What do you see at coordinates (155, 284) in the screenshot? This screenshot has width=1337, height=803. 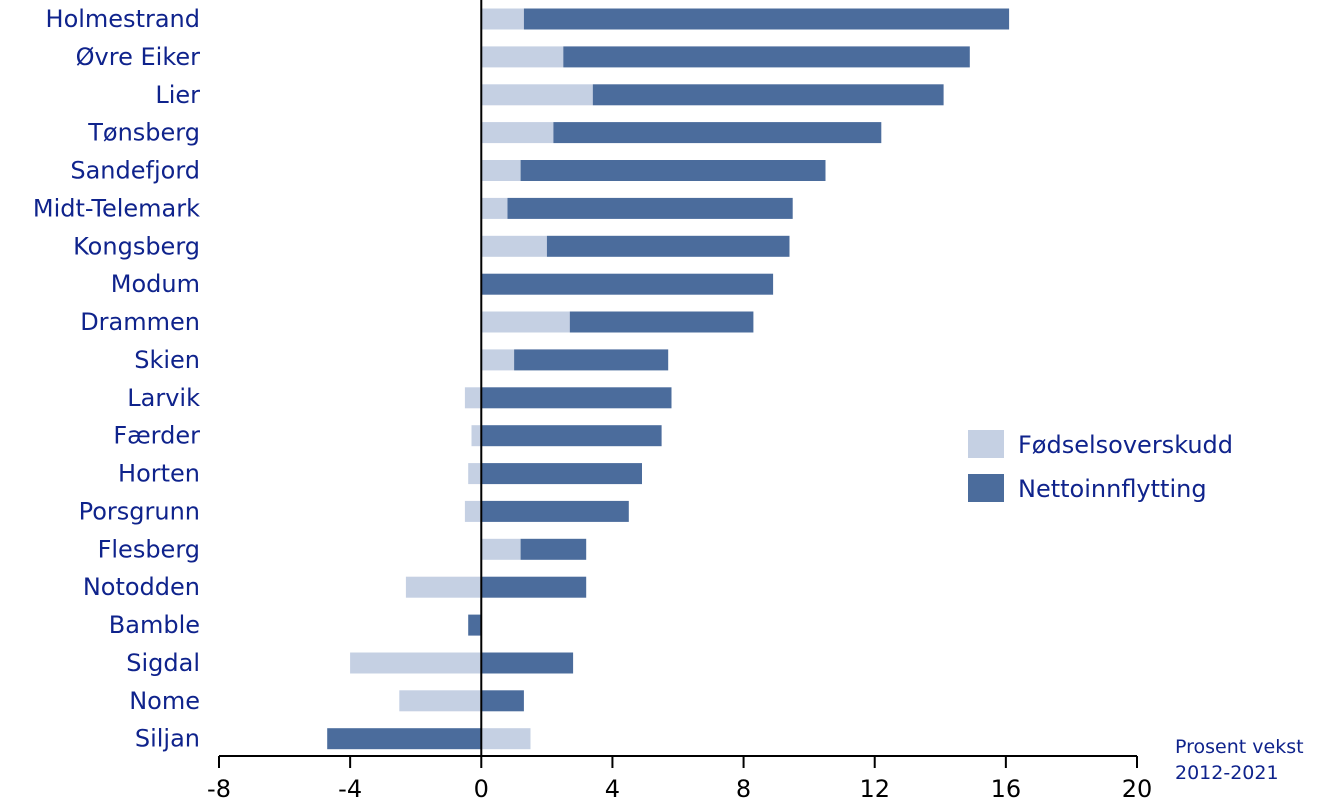 I see `category-label-modum: Modum` at bounding box center [155, 284].